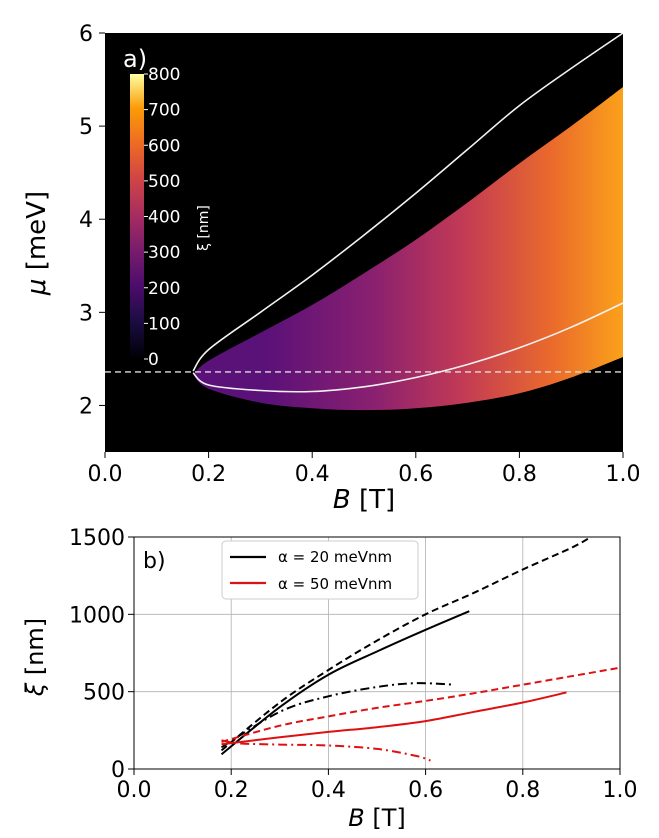  I want to click on legend-label-alpha-20: α = 20 meVnm, so click(335, 557).